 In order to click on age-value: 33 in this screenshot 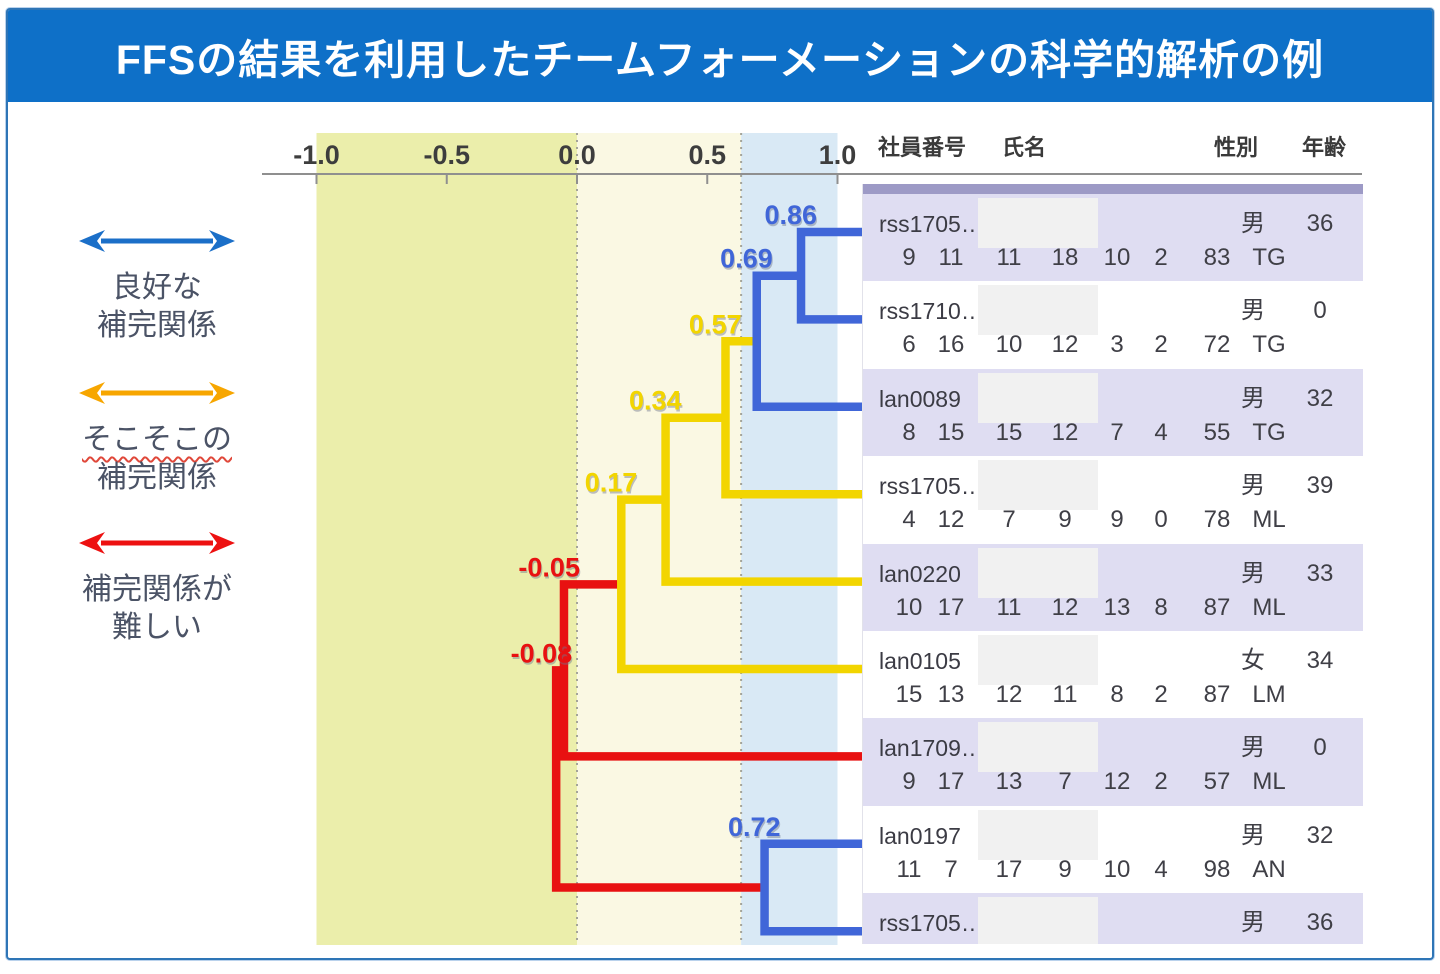, I will do `click(1320, 573)`.